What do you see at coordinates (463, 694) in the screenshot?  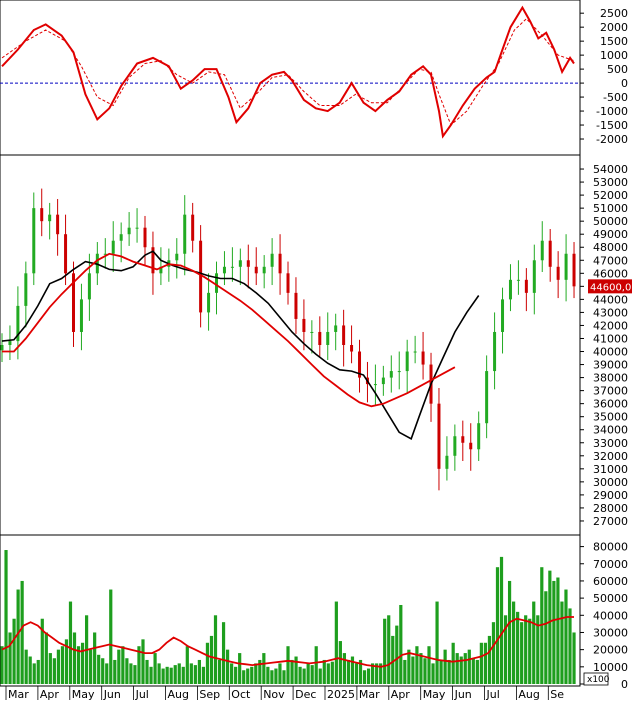 I see `month-label-14: Jun` at bounding box center [463, 694].